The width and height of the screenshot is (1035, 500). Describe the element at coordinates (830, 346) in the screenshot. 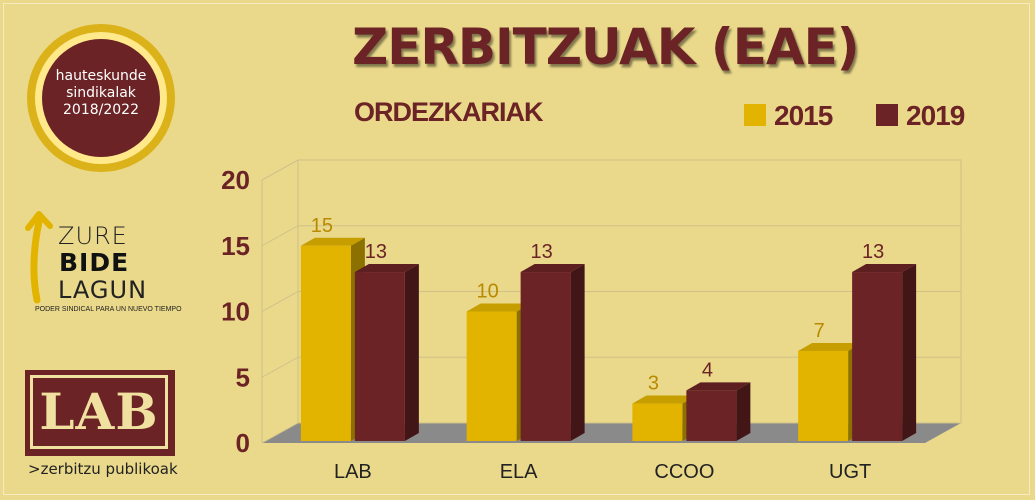

I see `bar-top-2015-UGT` at that location.